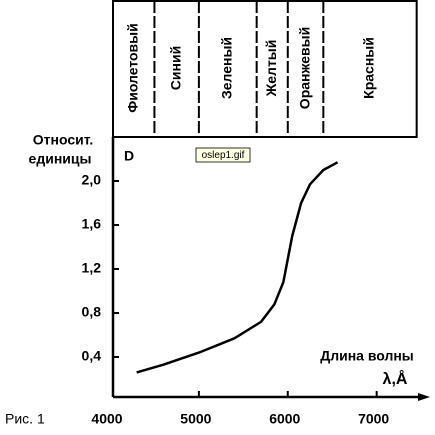 The image size is (435, 435). Describe the element at coordinates (395, 378) in the screenshot. I see `x-axis-unit: λ,Å` at that location.